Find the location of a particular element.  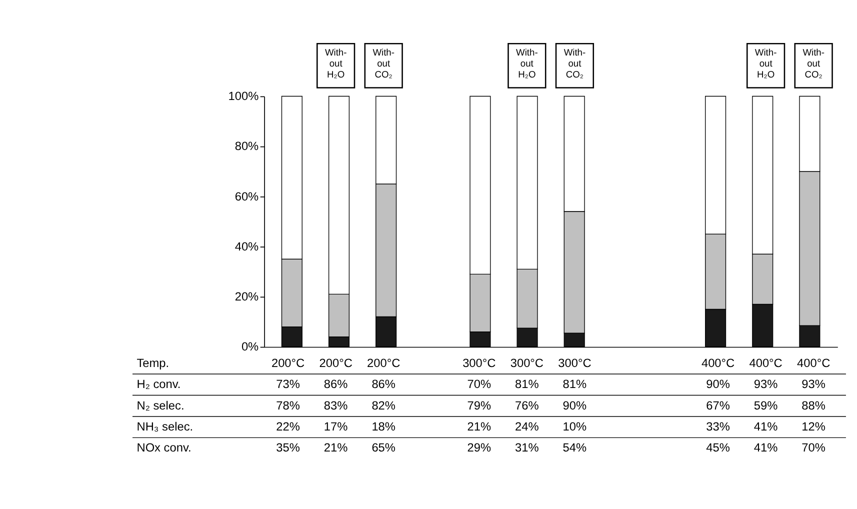

text: 33% is located at coordinates (718, 426).